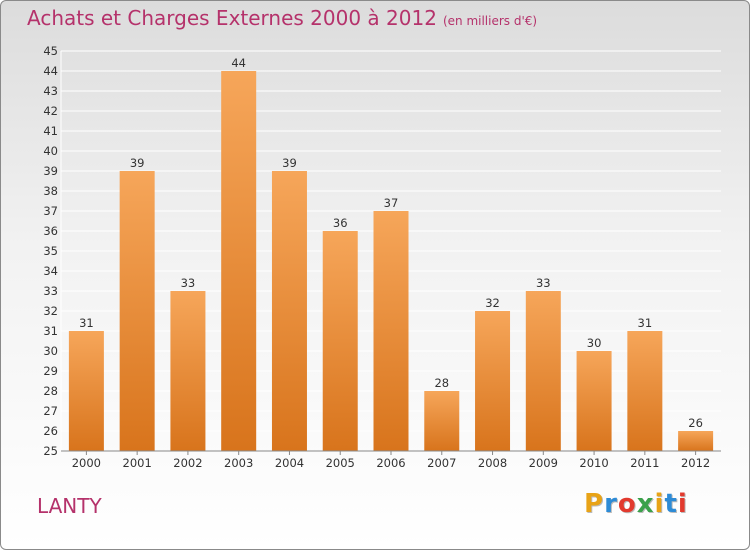 The image size is (750, 550). Describe the element at coordinates (50, 391) in the screenshot. I see `y-tick-label: 28` at that location.